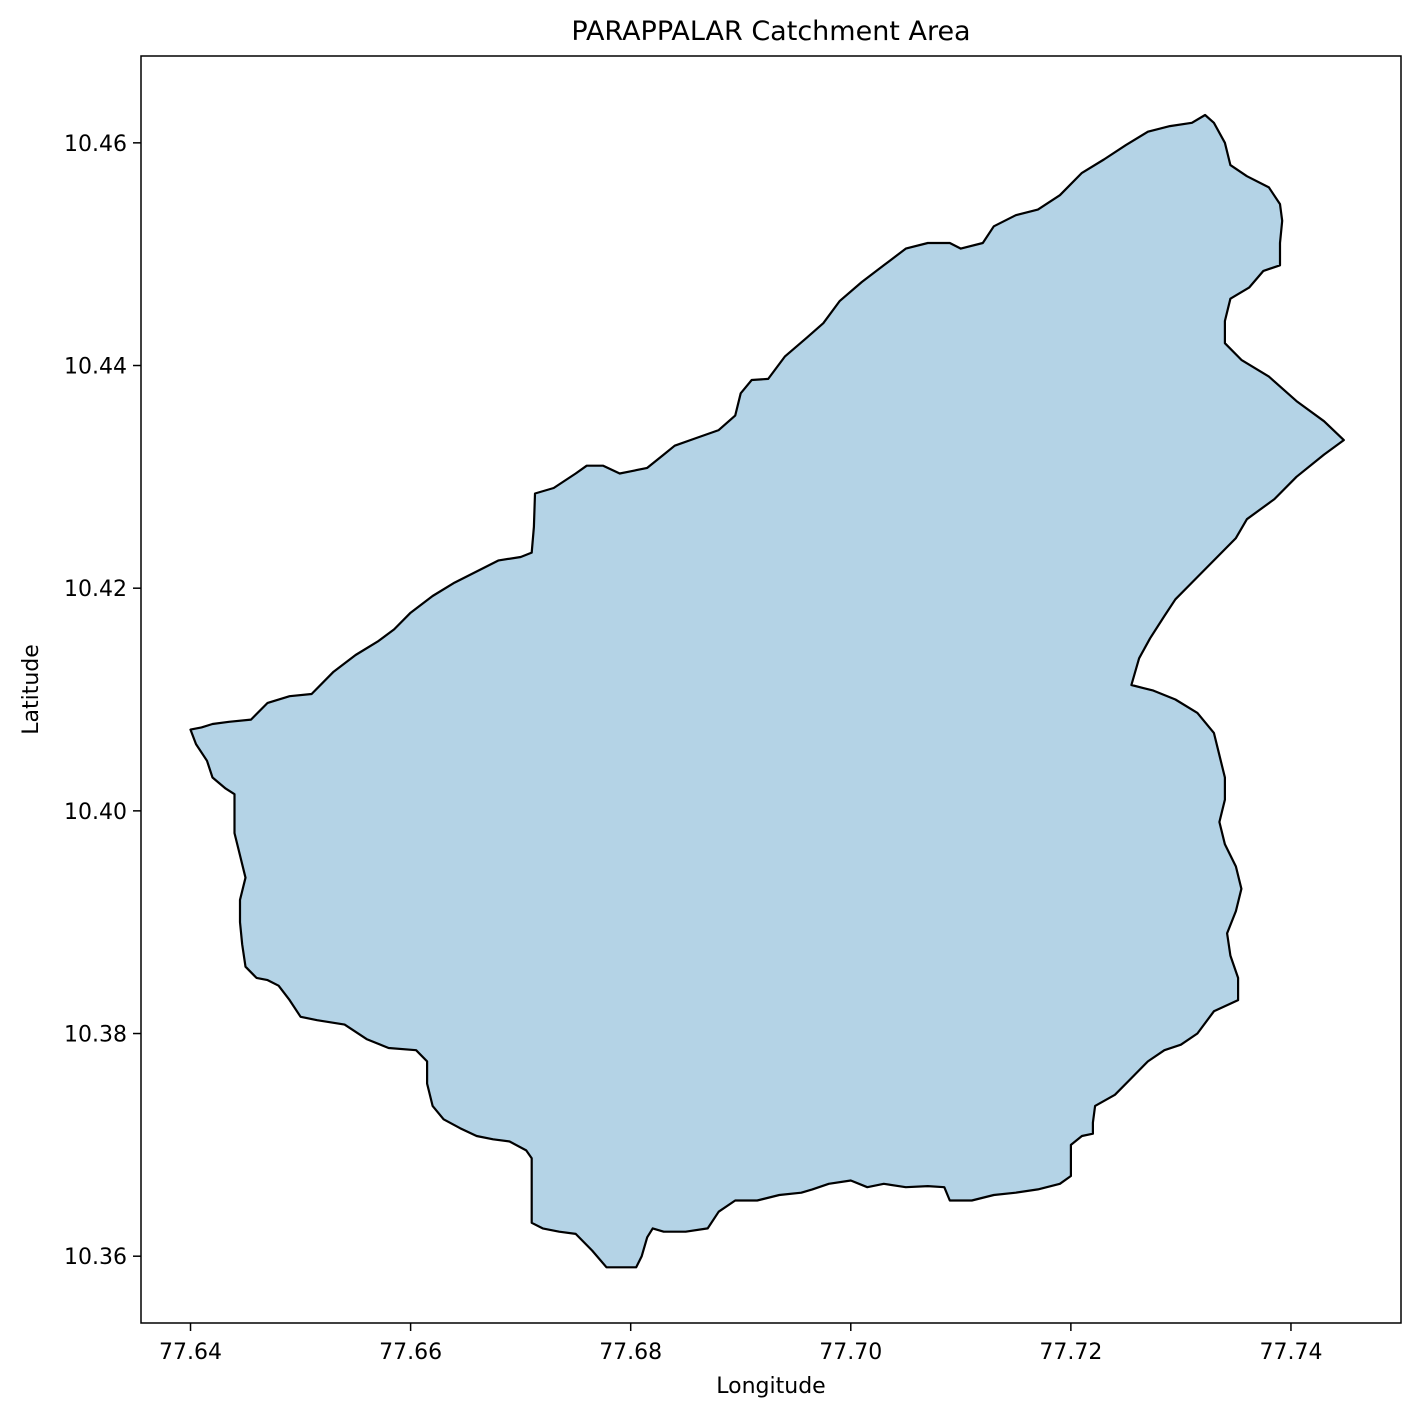 The width and height of the screenshot is (1419, 1417). I want to click on y-tick-label: 10.44, so click(95, 367).